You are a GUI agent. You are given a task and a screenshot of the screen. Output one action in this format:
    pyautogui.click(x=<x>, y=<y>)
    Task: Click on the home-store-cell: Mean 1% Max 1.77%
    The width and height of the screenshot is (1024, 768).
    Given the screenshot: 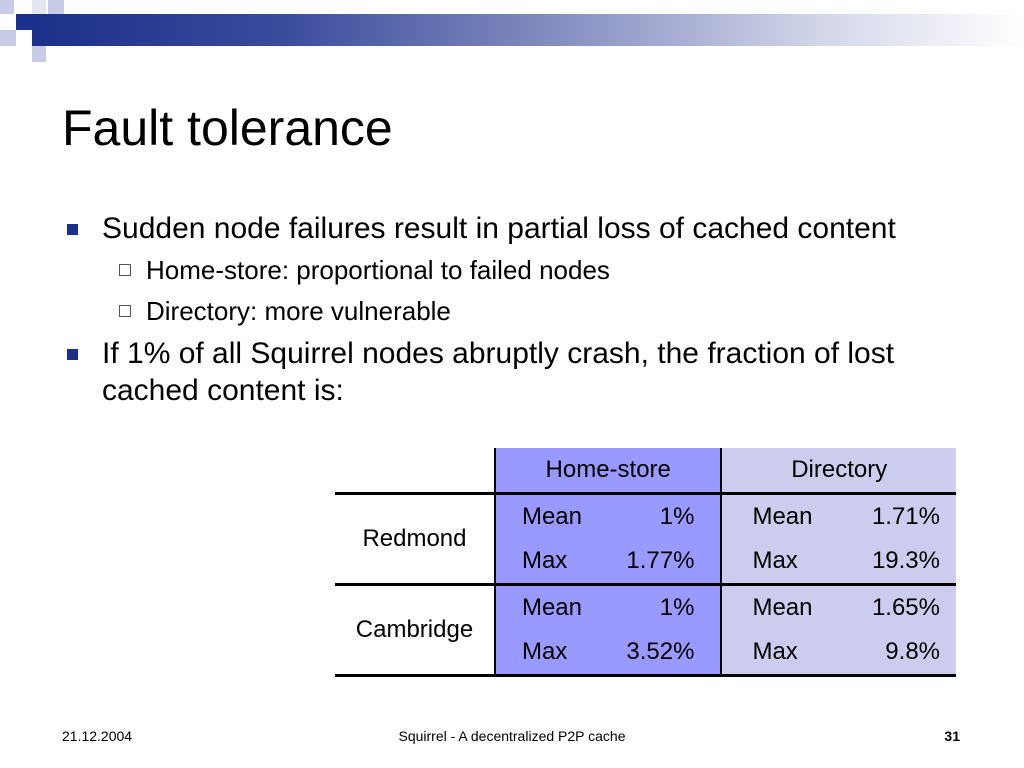 What is the action you would take?
    pyautogui.click(x=608, y=539)
    